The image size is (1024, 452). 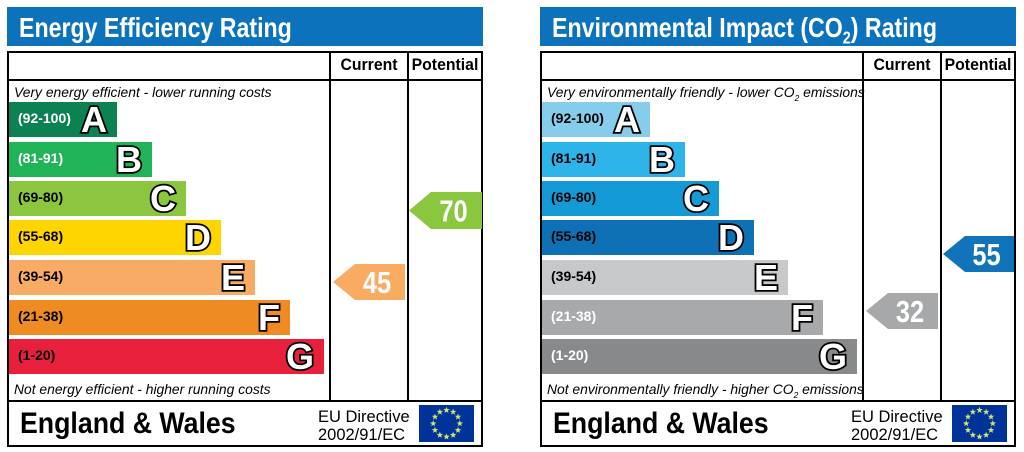 What do you see at coordinates (377, 283) in the screenshot?
I see `svg-text: 45` at bounding box center [377, 283].